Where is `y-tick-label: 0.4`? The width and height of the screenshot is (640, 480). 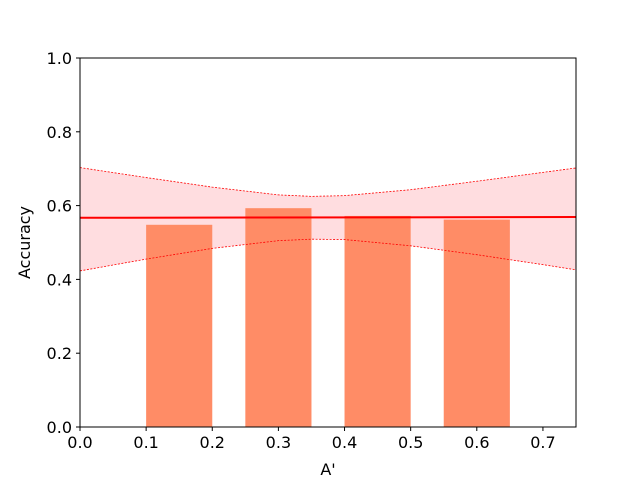 y-tick-label: 0.4 is located at coordinates (59, 279).